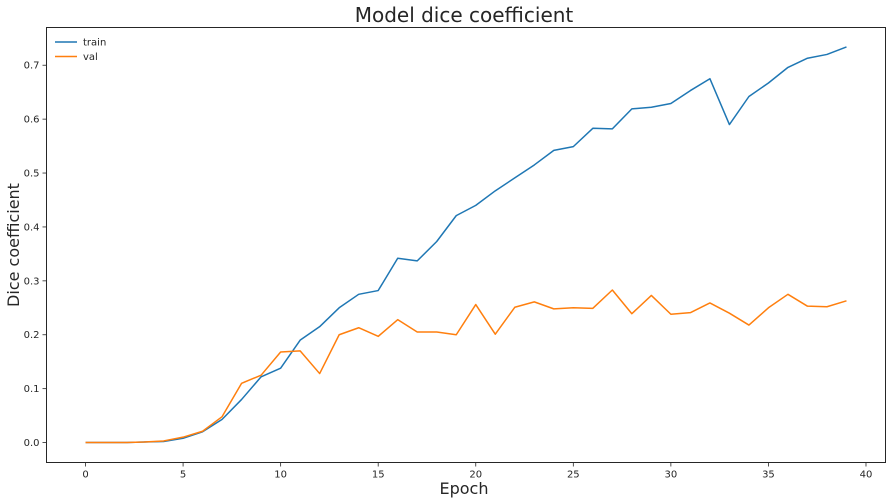 This screenshot has width=889, height=502. What do you see at coordinates (80, 50) in the screenshot?
I see `legend: train val` at bounding box center [80, 50].